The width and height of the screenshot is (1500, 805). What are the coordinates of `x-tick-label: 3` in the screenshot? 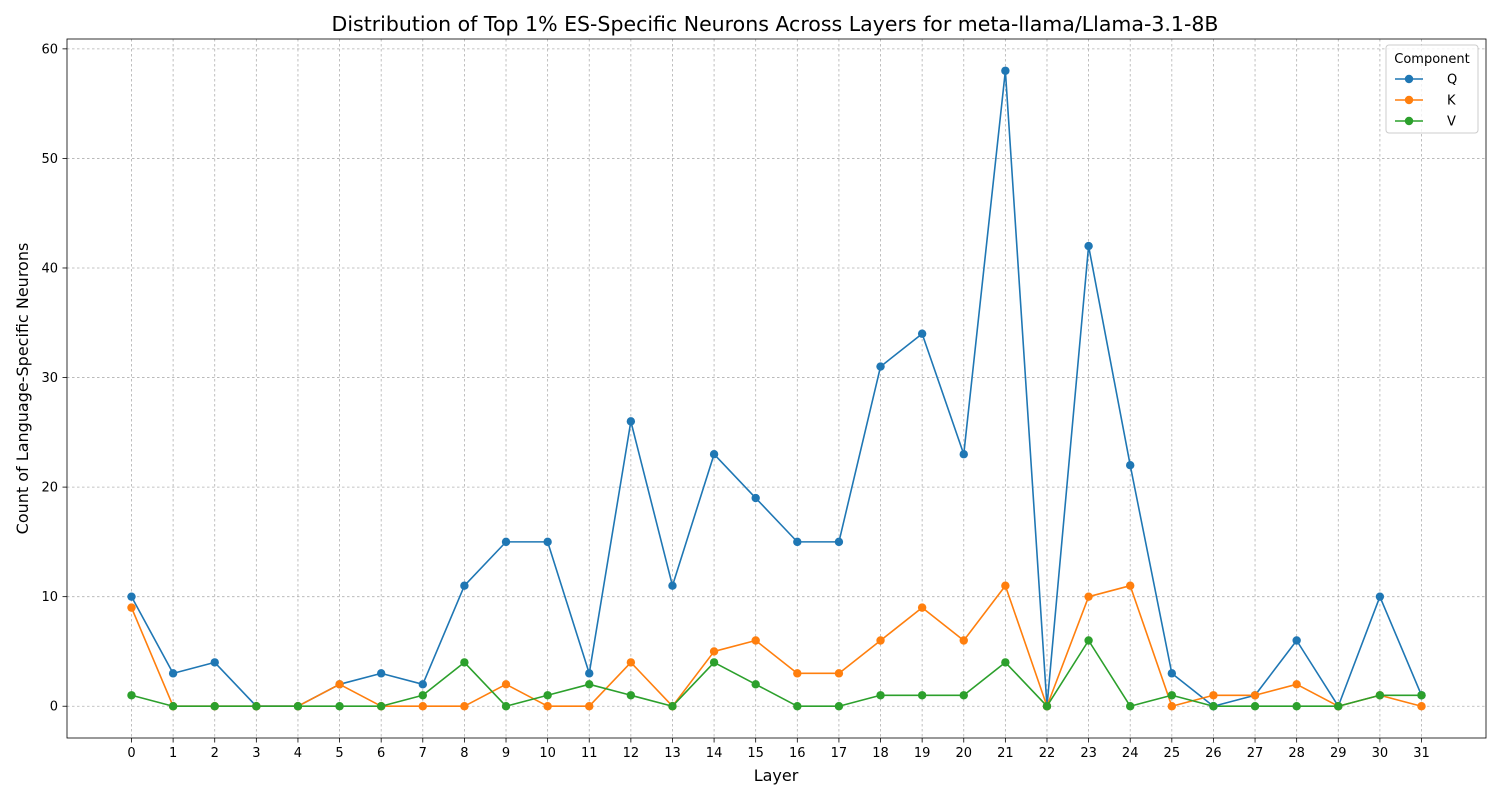 It's located at (256, 753).